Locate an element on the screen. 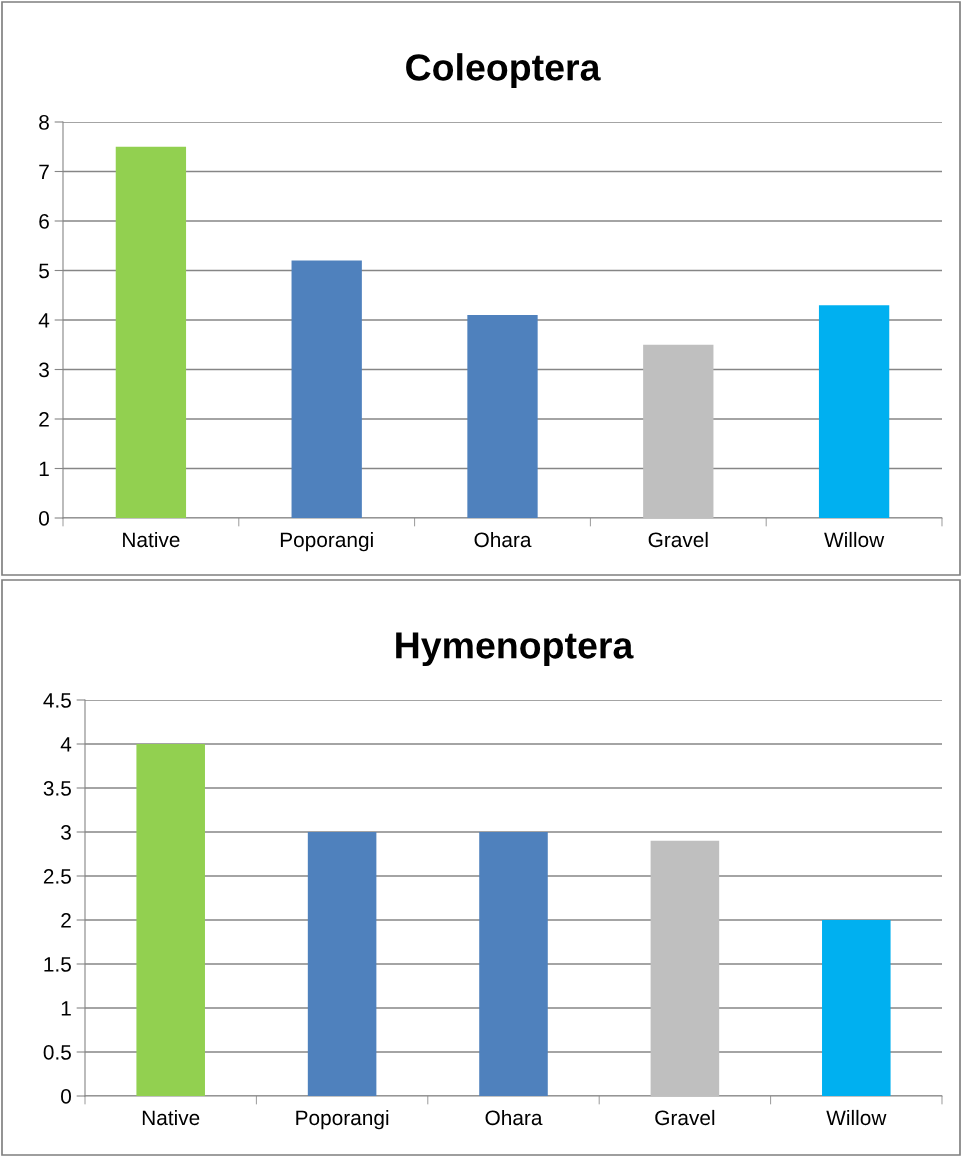  y-tick-label: 1.5 is located at coordinates (57, 964).